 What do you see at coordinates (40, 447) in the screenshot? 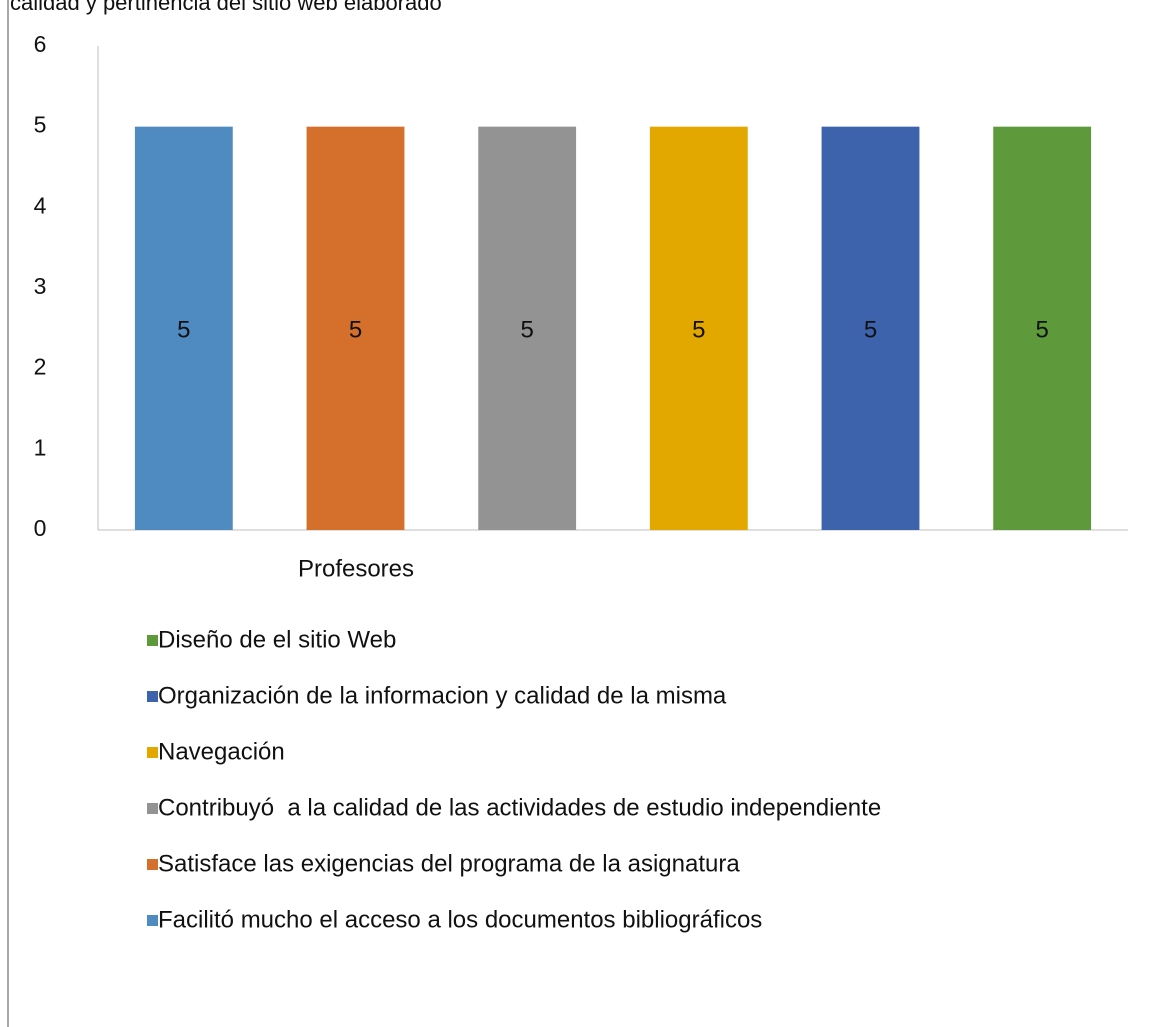
I see `y-tick-label: 1` at bounding box center [40, 447].